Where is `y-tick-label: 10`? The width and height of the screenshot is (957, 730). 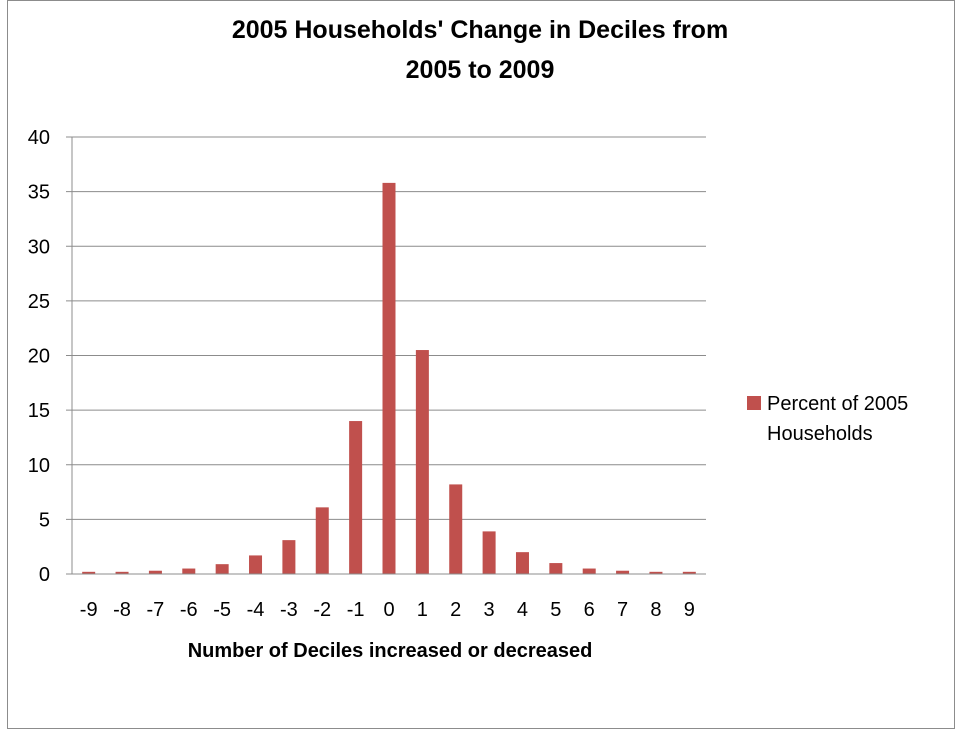
y-tick-label: 10 is located at coordinates (39, 466).